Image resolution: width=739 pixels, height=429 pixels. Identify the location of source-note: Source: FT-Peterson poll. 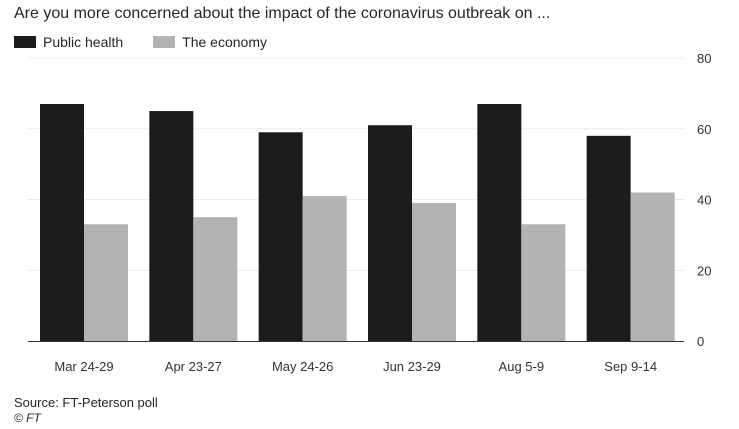
(86, 402).